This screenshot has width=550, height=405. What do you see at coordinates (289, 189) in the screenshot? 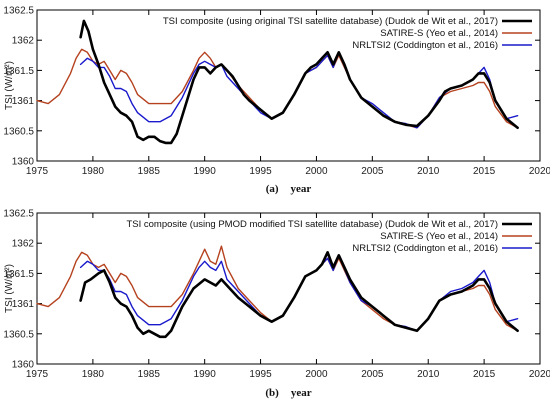
I see `panel-caption: (a) year` at bounding box center [289, 189].